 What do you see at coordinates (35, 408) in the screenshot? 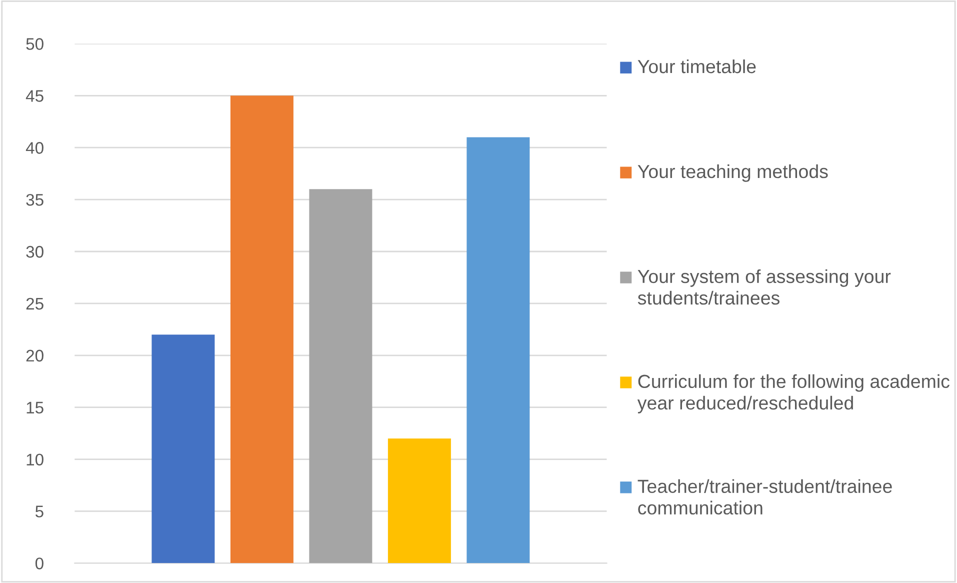
I see `y-tick-label: 15` at bounding box center [35, 408].